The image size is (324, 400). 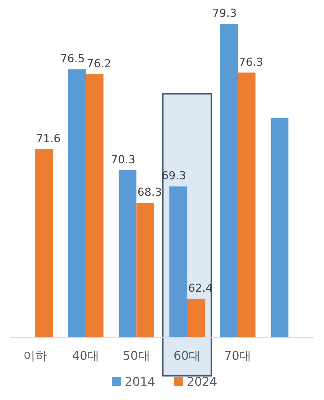 What do you see at coordinates (202, 382) in the screenshot?
I see `legend-label: 2024` at bounding box center [202, 382].